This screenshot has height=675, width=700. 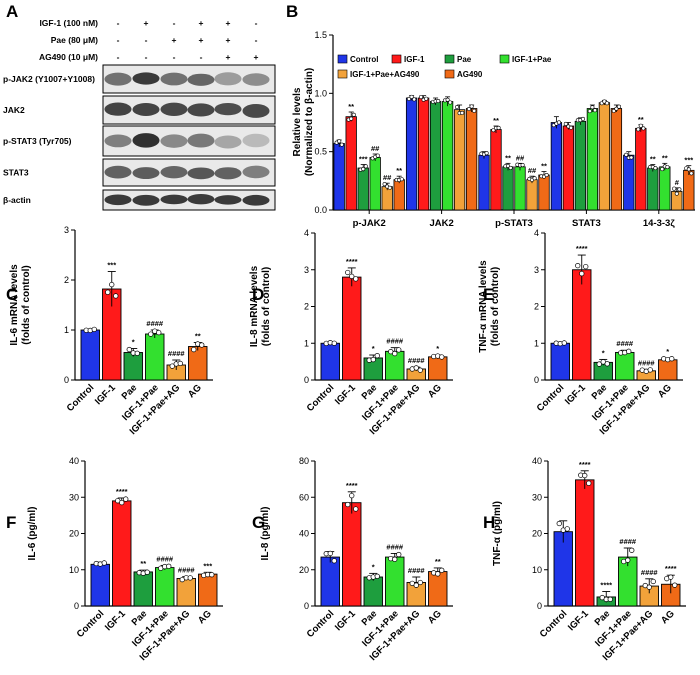 What do you see at coordinates (688, 160) in the screenshot?
I see `b-significance-label: ***` at bounding box center [688, 160].